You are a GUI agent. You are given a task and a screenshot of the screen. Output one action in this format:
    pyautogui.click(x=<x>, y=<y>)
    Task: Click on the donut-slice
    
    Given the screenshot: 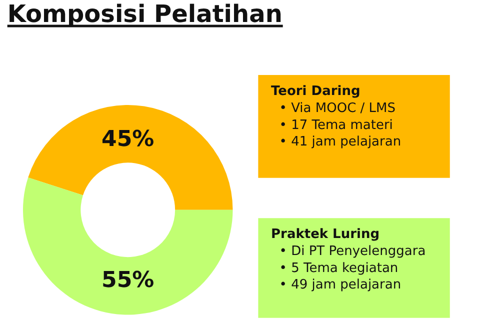 What is the action you would take?
    pyautogui.click(x=130, y=157)
    